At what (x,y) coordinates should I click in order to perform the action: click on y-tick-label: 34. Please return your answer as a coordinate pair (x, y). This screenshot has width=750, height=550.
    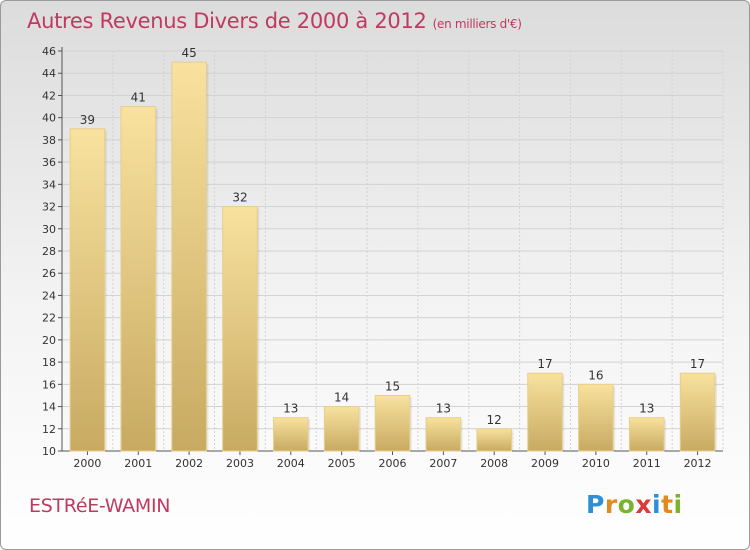
    Looking at the image, I should click on (49, 184).